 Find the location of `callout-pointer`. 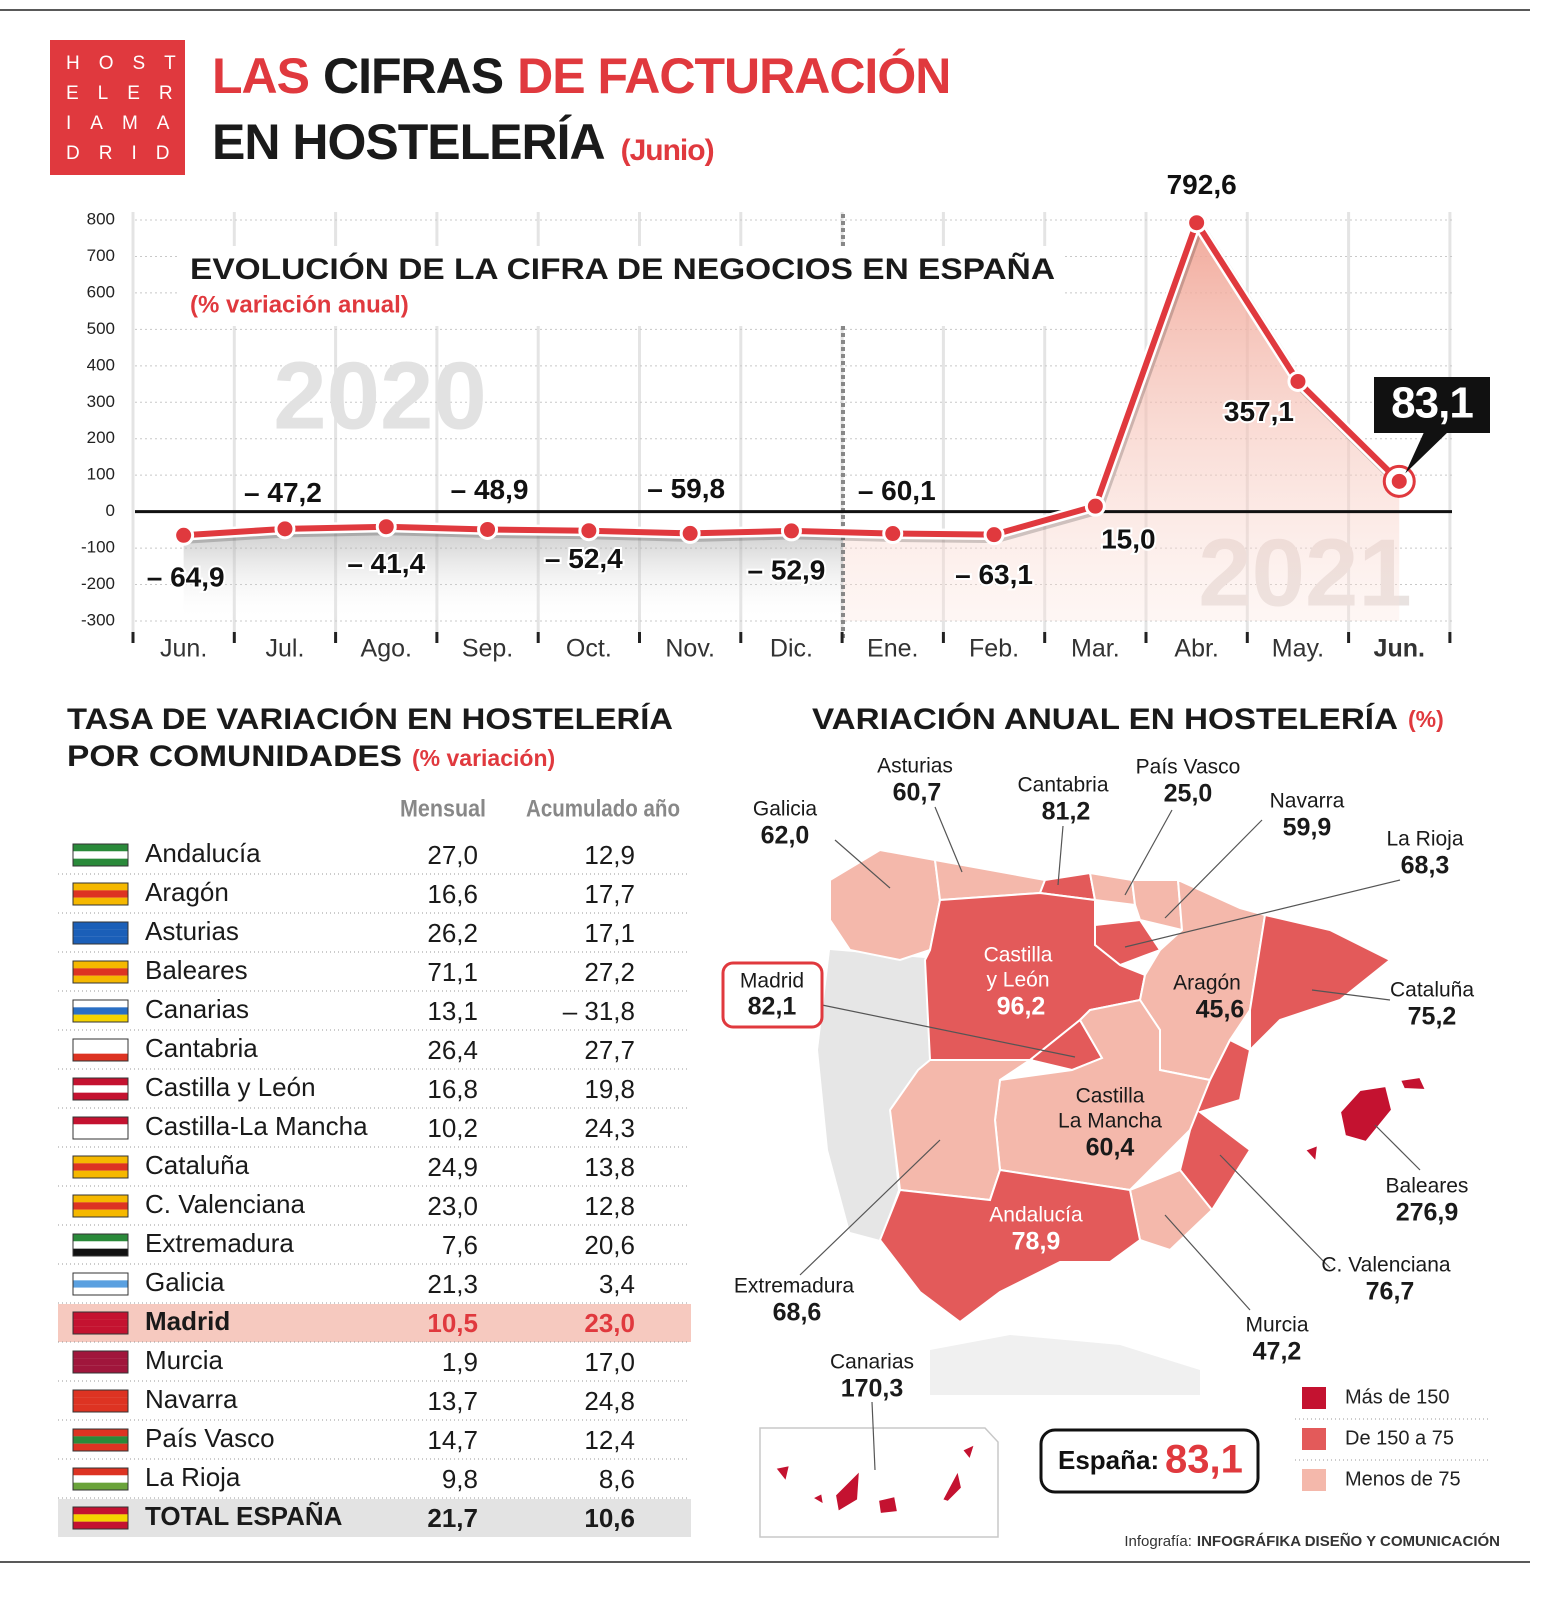

callout-pointer is located at coordinates (1427, 452).